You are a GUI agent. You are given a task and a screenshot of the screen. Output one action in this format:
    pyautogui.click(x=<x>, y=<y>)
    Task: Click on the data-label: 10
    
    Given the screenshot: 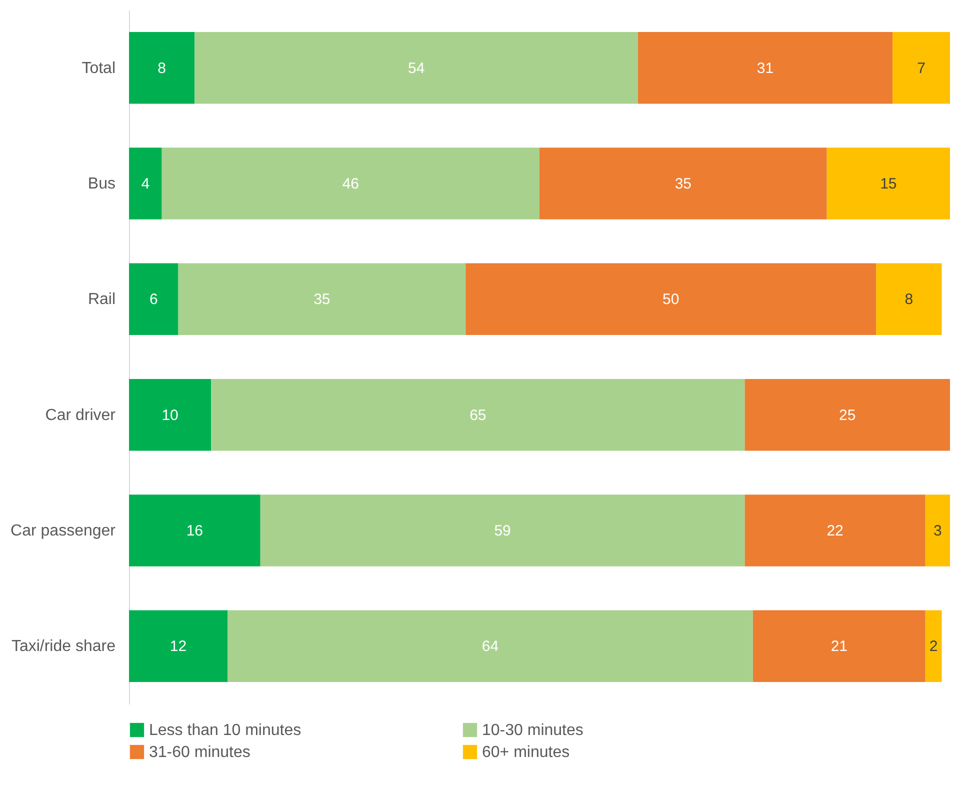 What is the action you would take?
    pyautogui.click(x=170, y=415)
    